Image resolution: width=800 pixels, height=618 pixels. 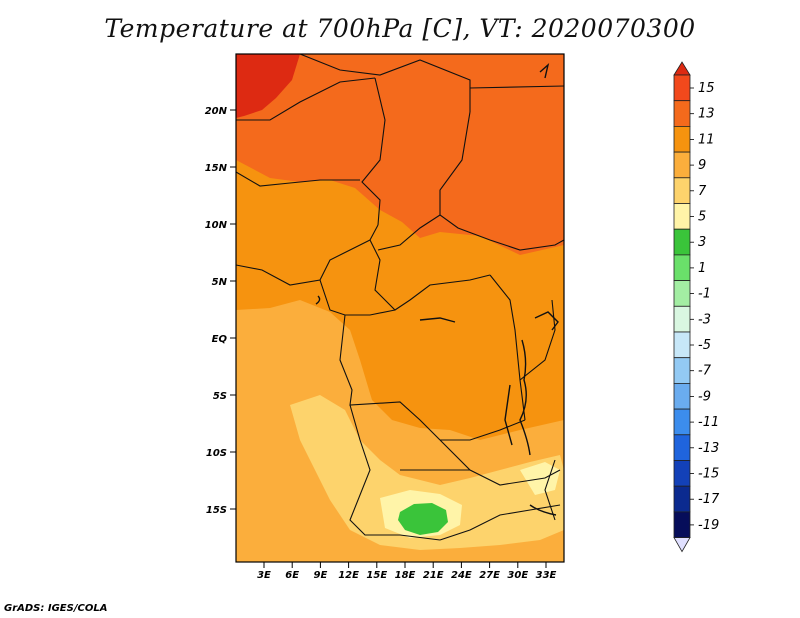 What do you see at coordinates (220, 282) in the screenshot?
I see `lat-label: 5N` at bounding box center [220, 282].